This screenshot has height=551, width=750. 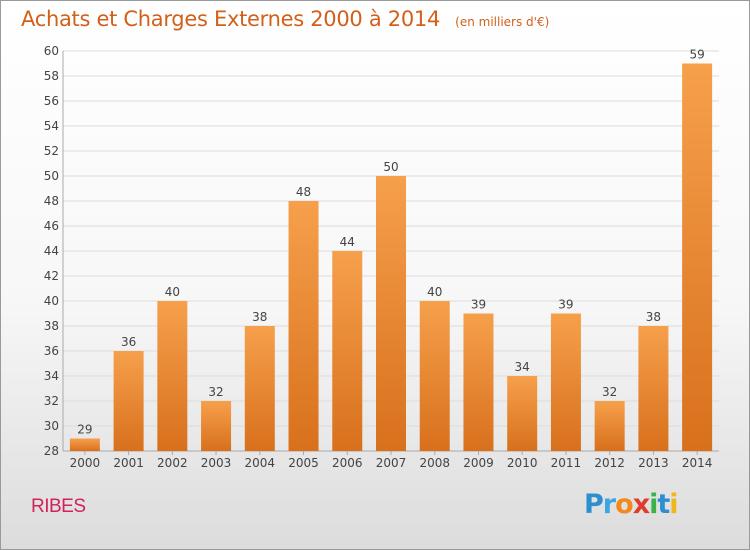 What do you see at coordinates (609, 463) in the screenshot?
I see `x-tick-label: 2012` at bounding box center [609, 463].